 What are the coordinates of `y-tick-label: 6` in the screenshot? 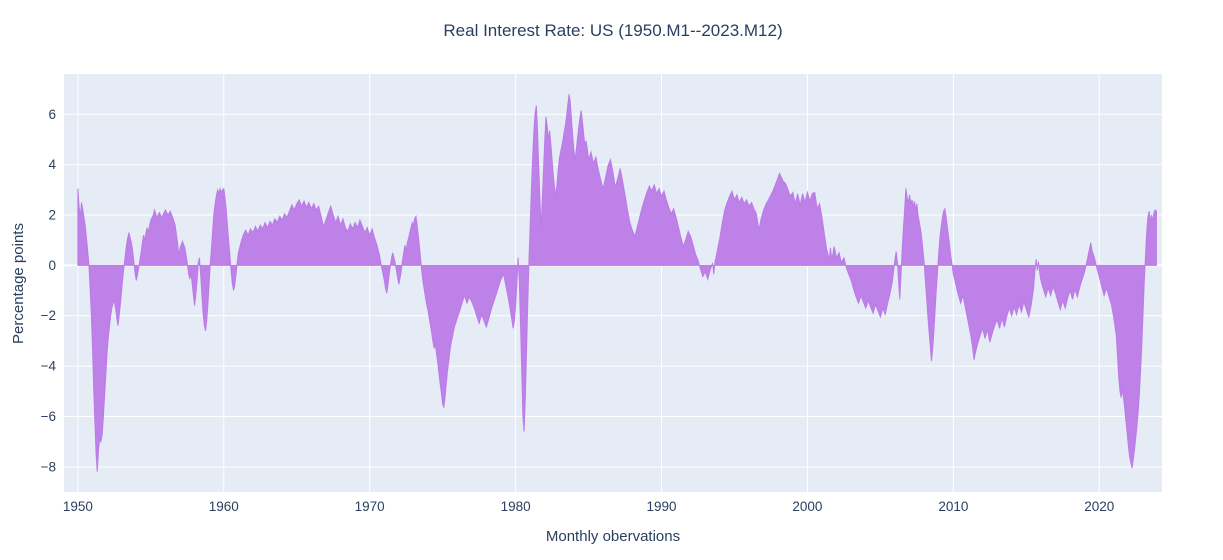 It's located at (52, 114).